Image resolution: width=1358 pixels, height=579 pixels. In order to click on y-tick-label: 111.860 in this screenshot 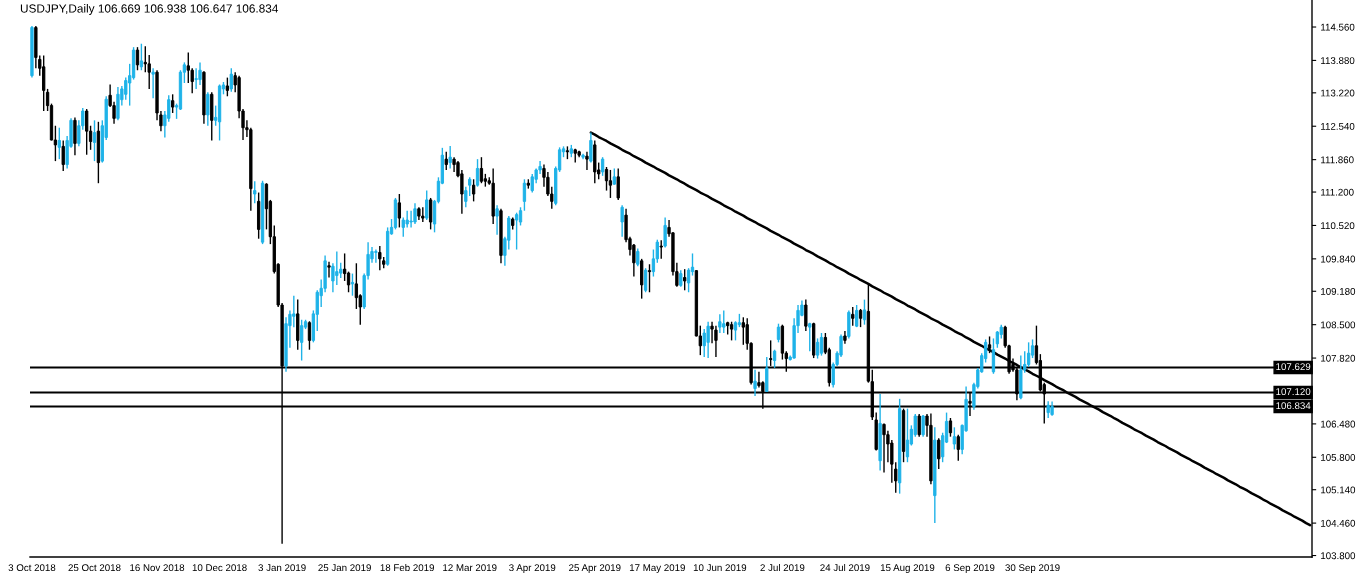, I will do `click(1337, 160)`.